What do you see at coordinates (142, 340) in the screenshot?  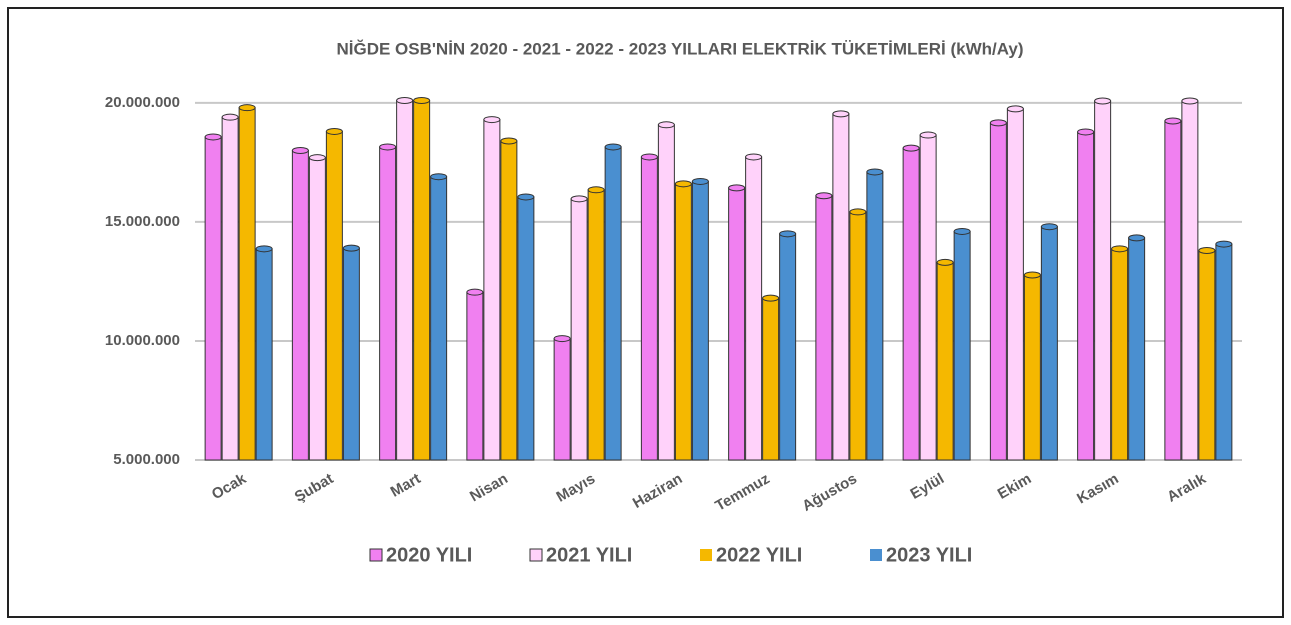 I see `y-tick-label: 10.000.000` at bounding box center [142, 340].